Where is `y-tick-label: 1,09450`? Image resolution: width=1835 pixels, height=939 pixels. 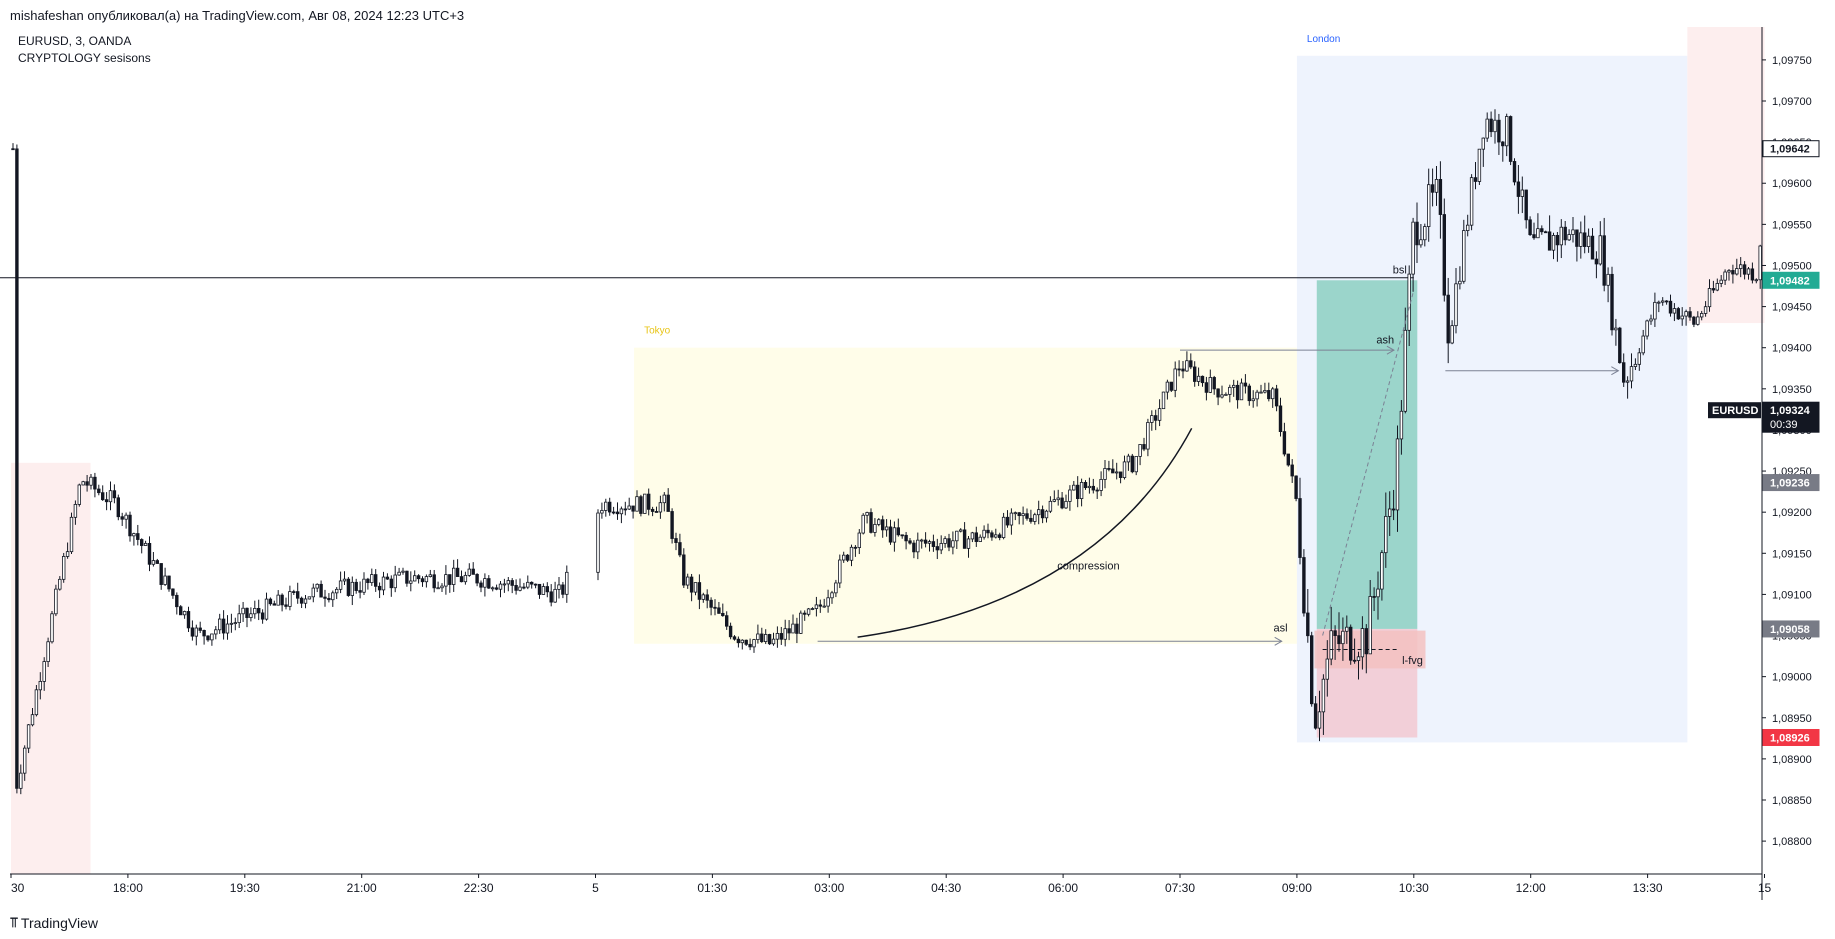 y-tick-label: 1,09450 is located at coordinates (1792, 308).